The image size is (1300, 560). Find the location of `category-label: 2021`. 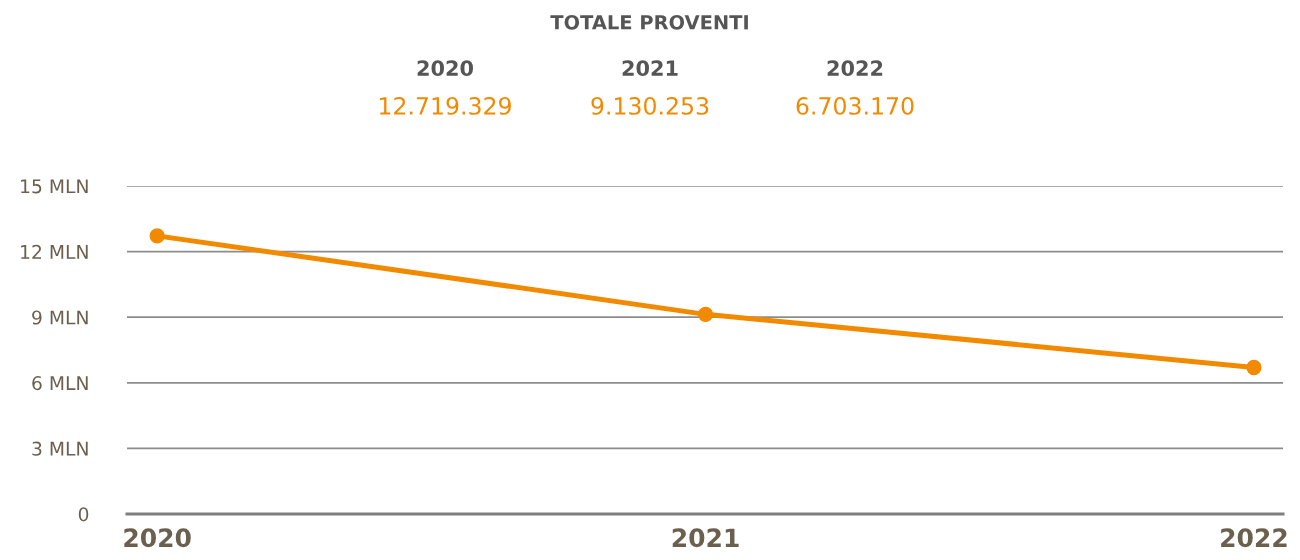

category-label: 2021 is located at coordinates (650, 68).